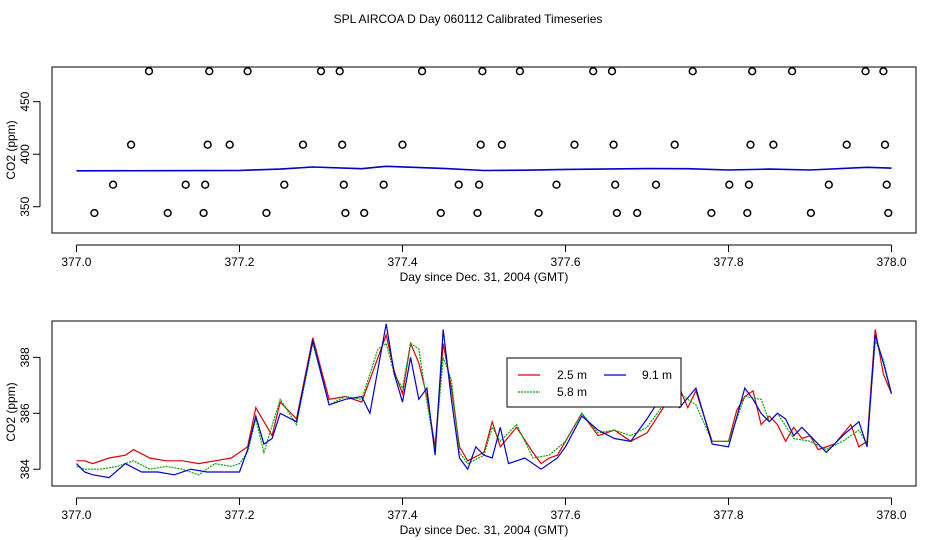 The height and width of the screenshot is (540, 936). What do you see at coordinates (729, 262) in the screenshot?
I see `top-x-tick-label: 377.8` at bounding box center [729, 262].